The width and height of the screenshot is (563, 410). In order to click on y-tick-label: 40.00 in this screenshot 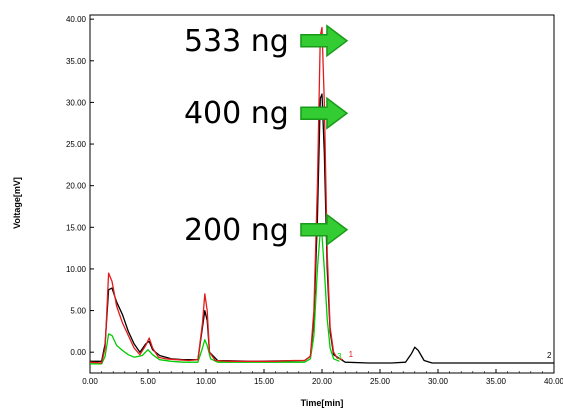, I will do `click(76, 19)`.